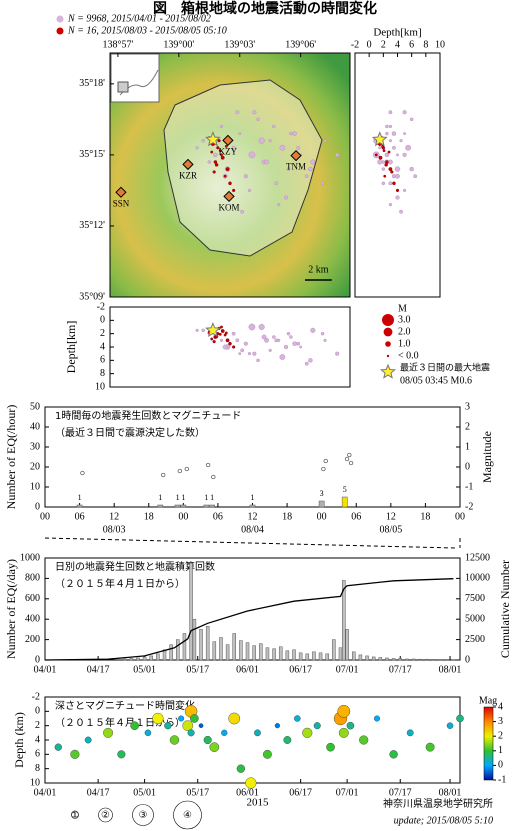 This screenshot has height=831, width=523. What do you see at coordinates (467, 446) in the screenshot?
I see `y2-tick-label: 1` at bounding box center [467, 446].